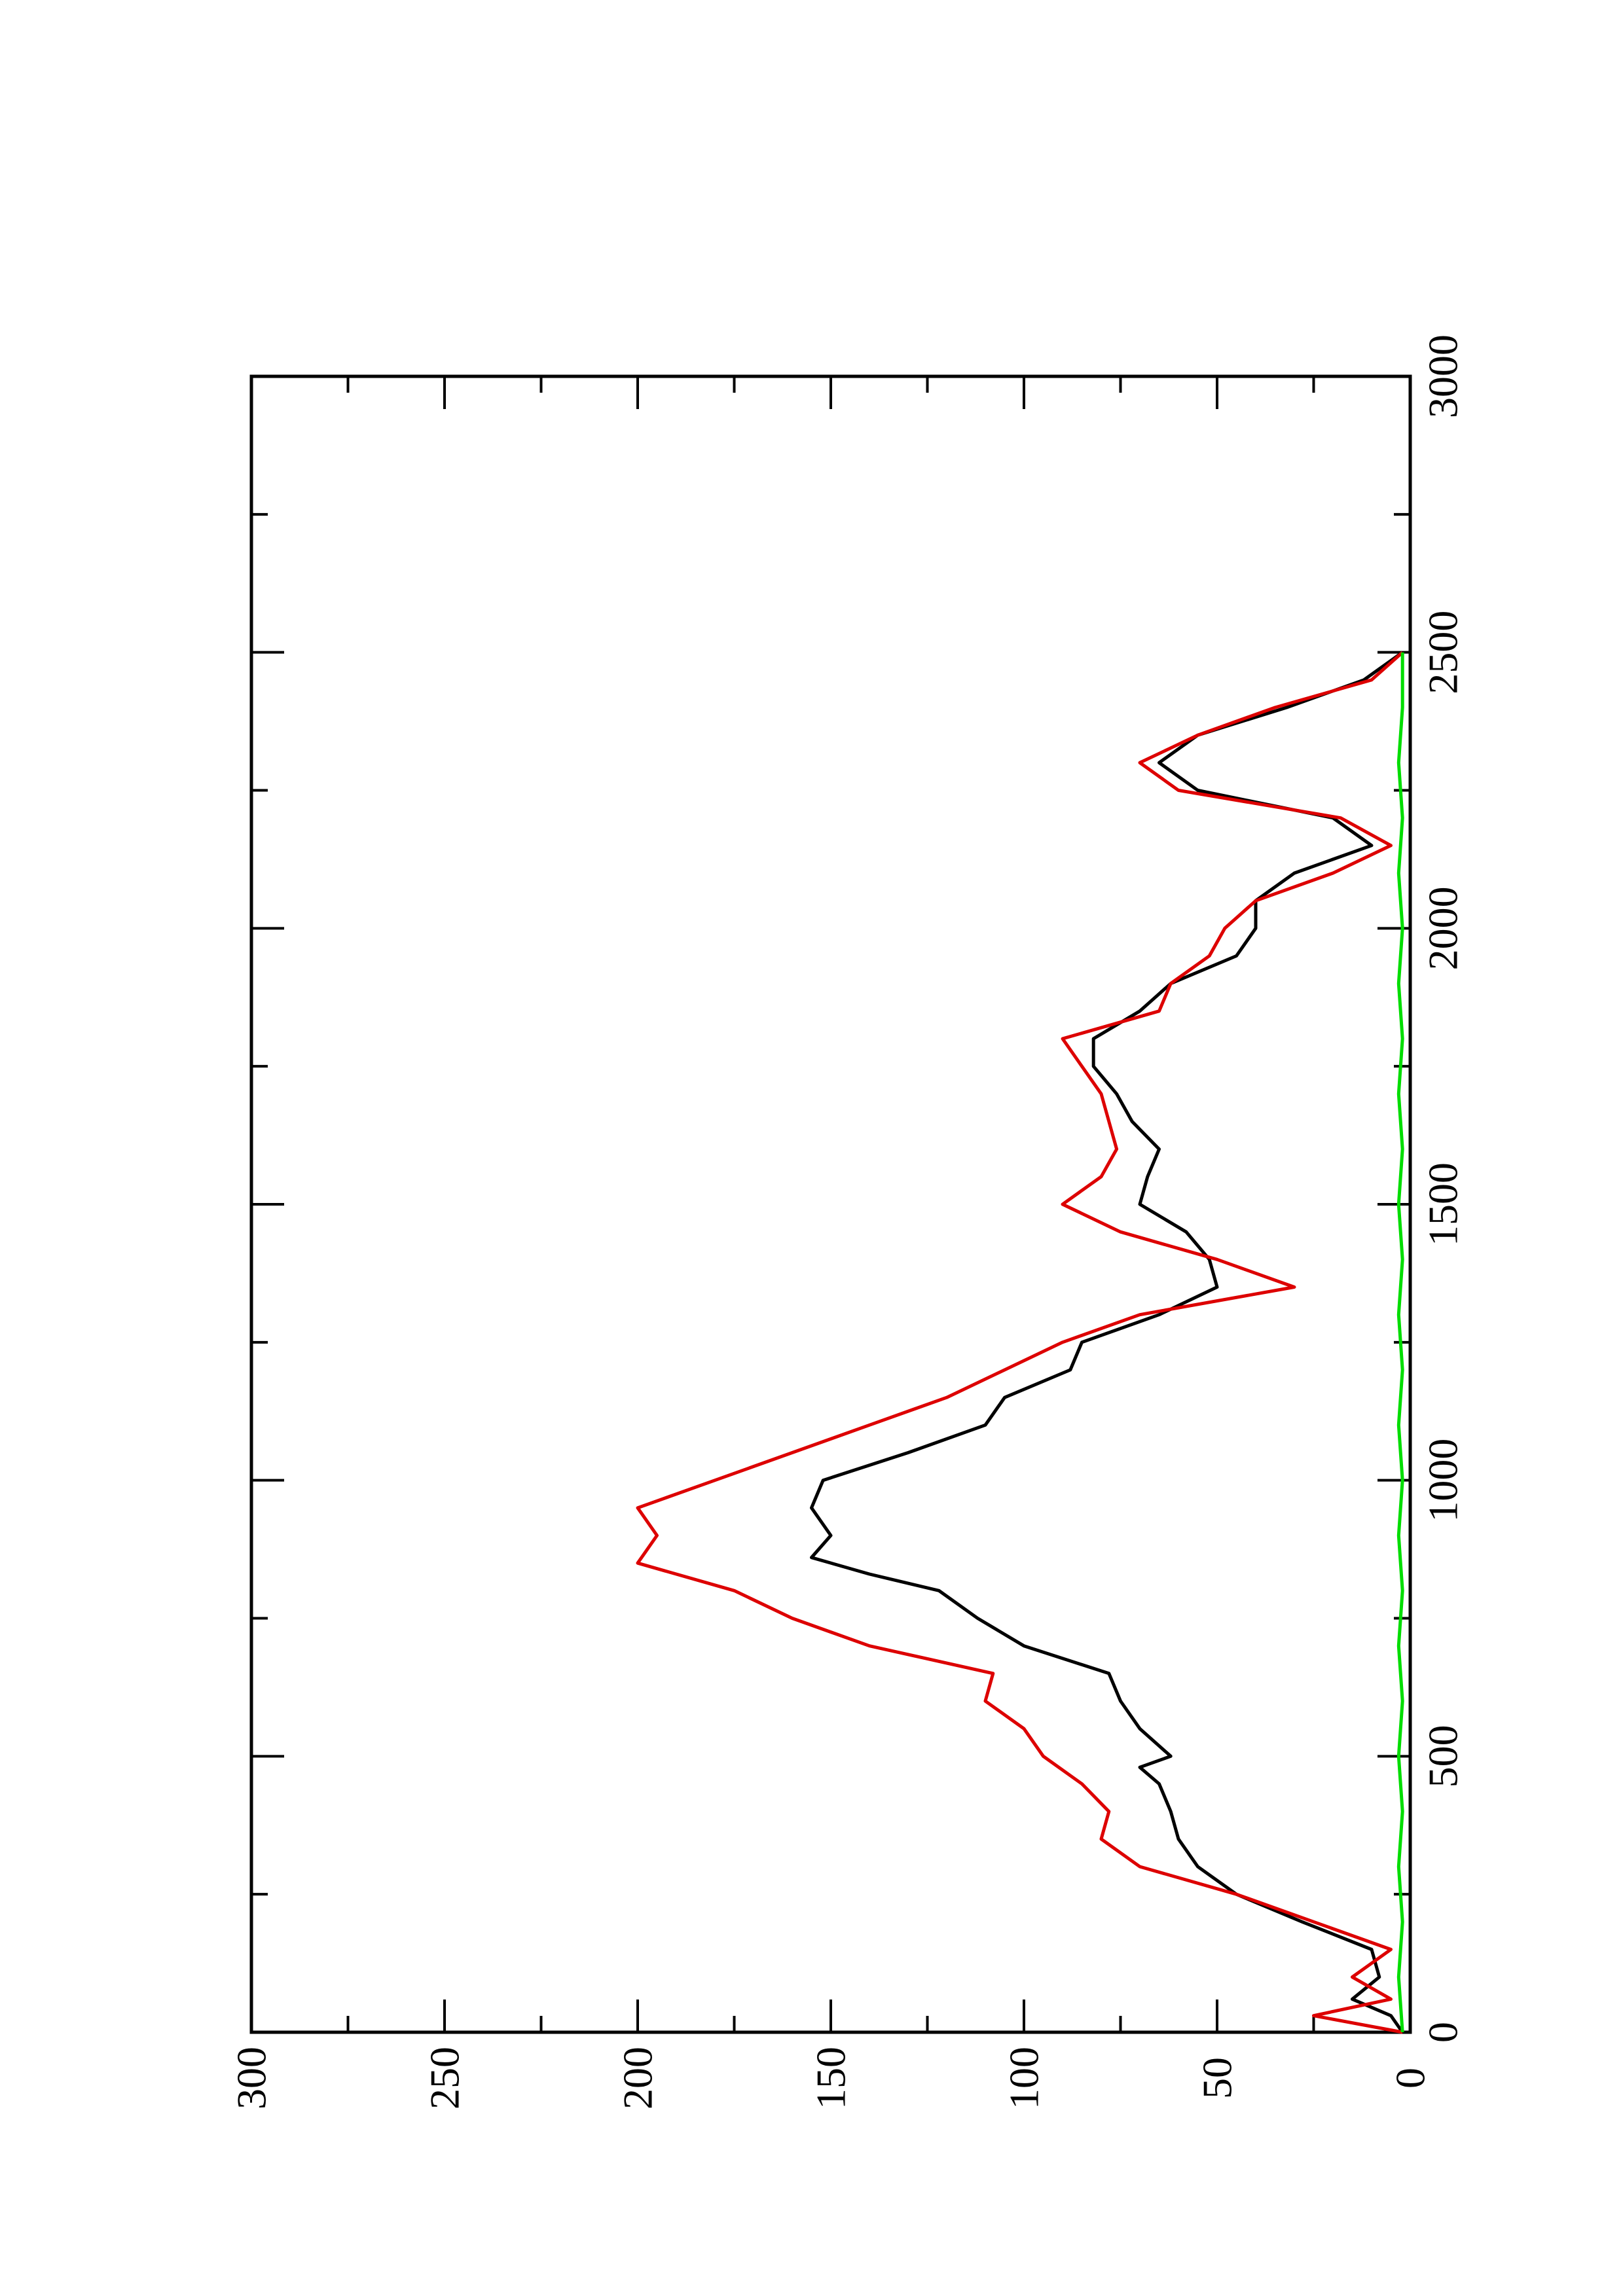  I want to click on x-tick-label: 1000, so click(1443, 1481).